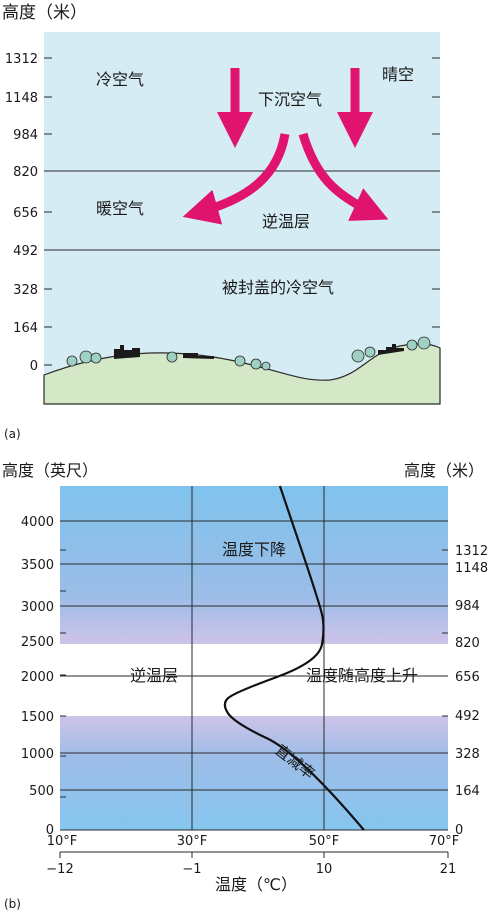  Describe the element at coordinates (398, 74) in the screenshot. I see `clear-sky-label: 晴空` at that location.